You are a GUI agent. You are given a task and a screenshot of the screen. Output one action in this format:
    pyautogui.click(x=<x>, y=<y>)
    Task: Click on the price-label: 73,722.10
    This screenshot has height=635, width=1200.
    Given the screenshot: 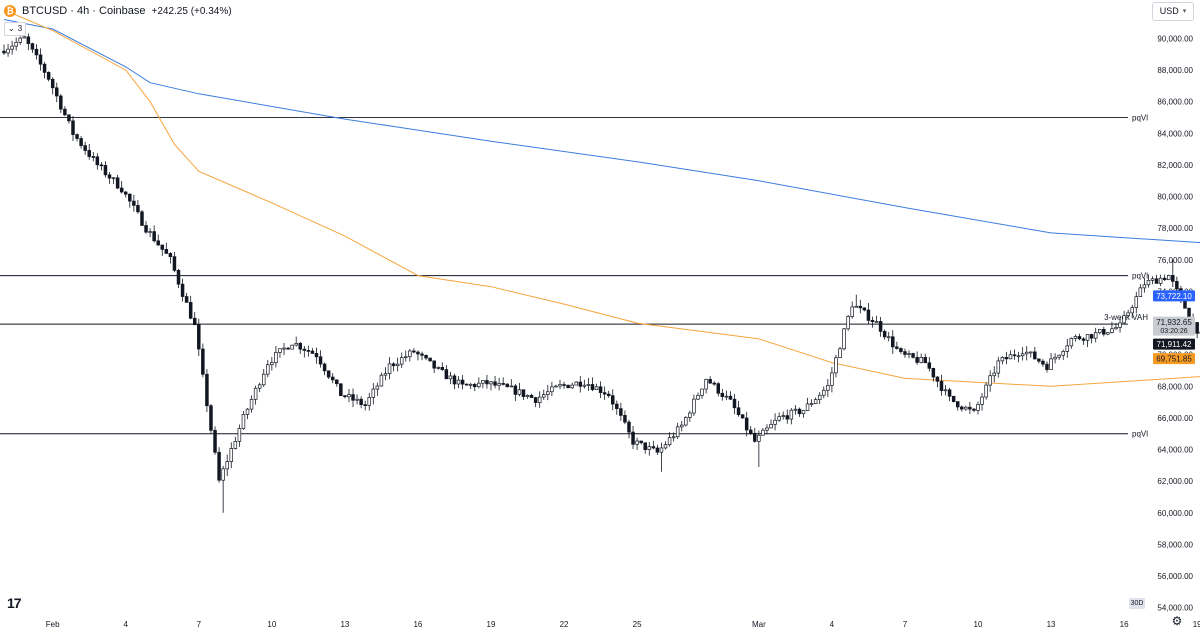 What is the action you would take?
    pyautogui.click(x=1174, y=296)
    